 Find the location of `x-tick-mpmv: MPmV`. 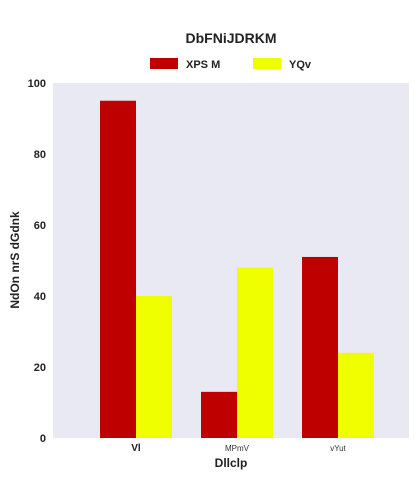

x-tick-mpmv: MPmV is located at coordinates (237, 448).